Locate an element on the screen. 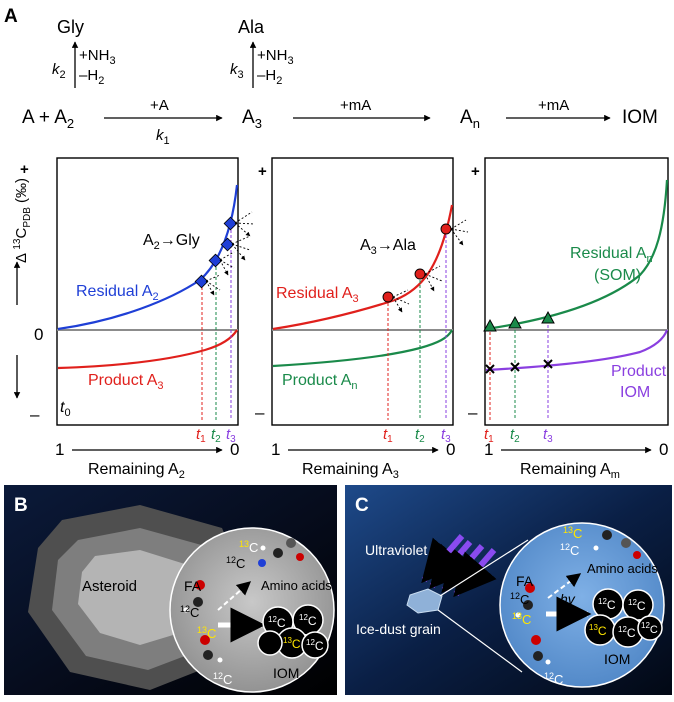  svg-text: k2 is located at coordinates (59, 71).